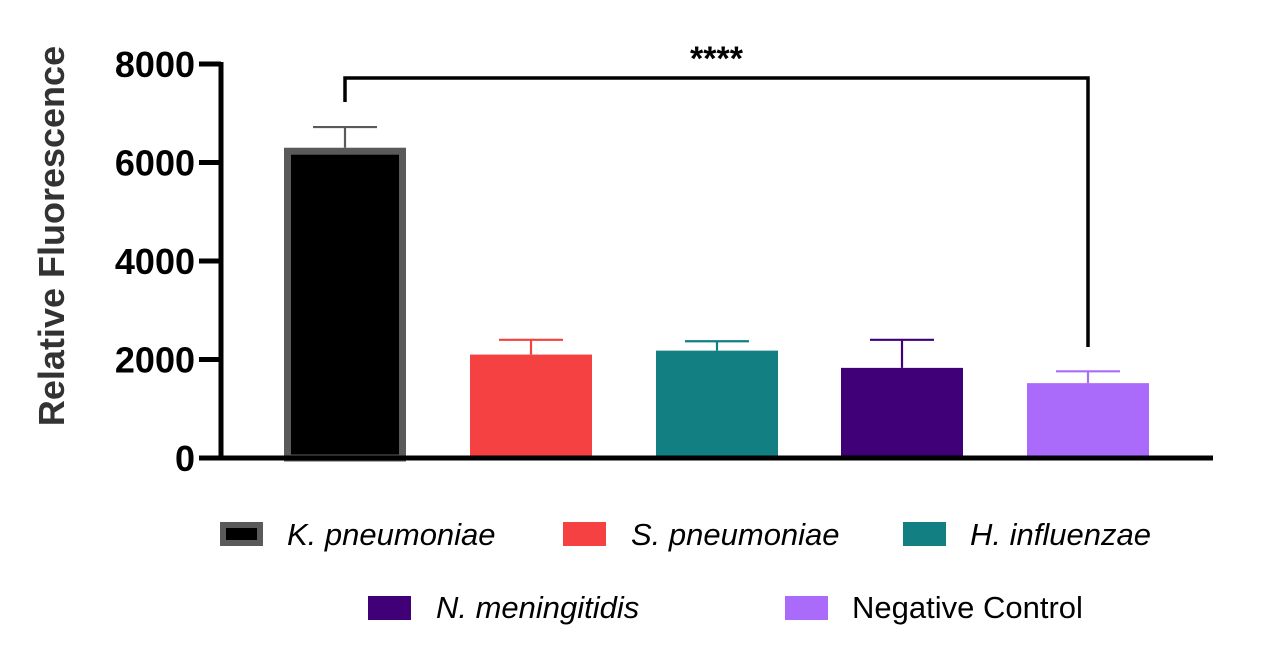 The height and width of the screenshot is (655, 1280). What do you see at coordinates (389, 608) in the screenshot?
I see `legend-swatch-n-meningitidis` at bounding box center [389, 608].